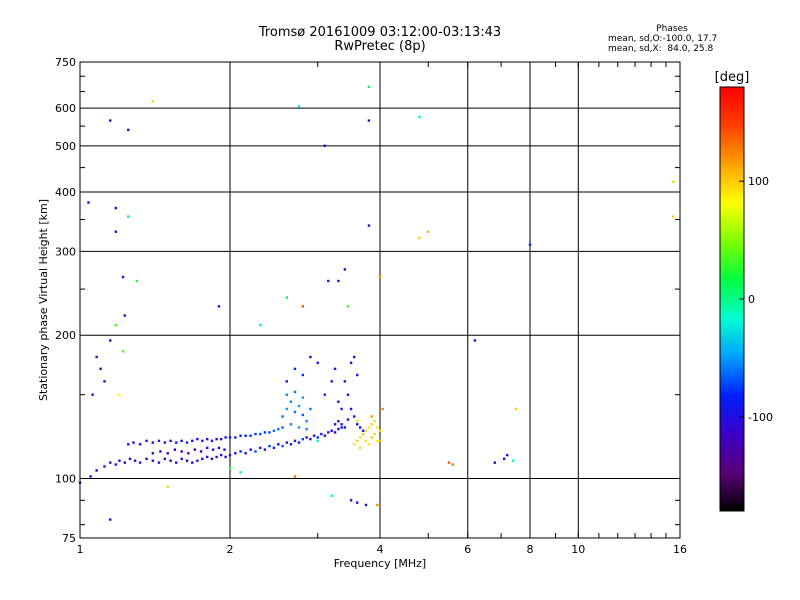 The height and width of the screenshot is (600, 800). Describe the element at coordinates (65, 192) in the screenshot. I see `y-tick-label: 400` at that location.